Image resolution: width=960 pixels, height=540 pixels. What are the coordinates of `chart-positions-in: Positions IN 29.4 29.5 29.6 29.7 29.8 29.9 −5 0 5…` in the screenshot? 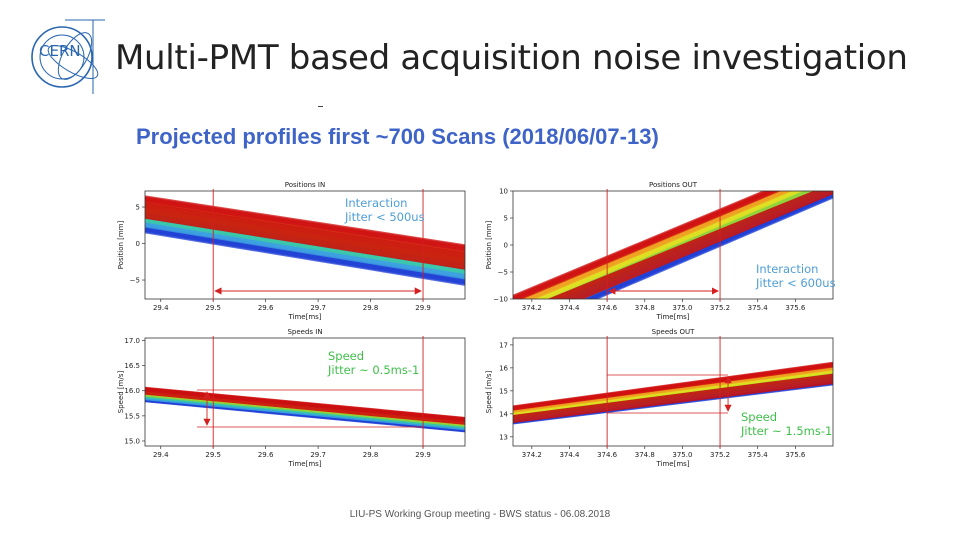 It's located at (291, 251).